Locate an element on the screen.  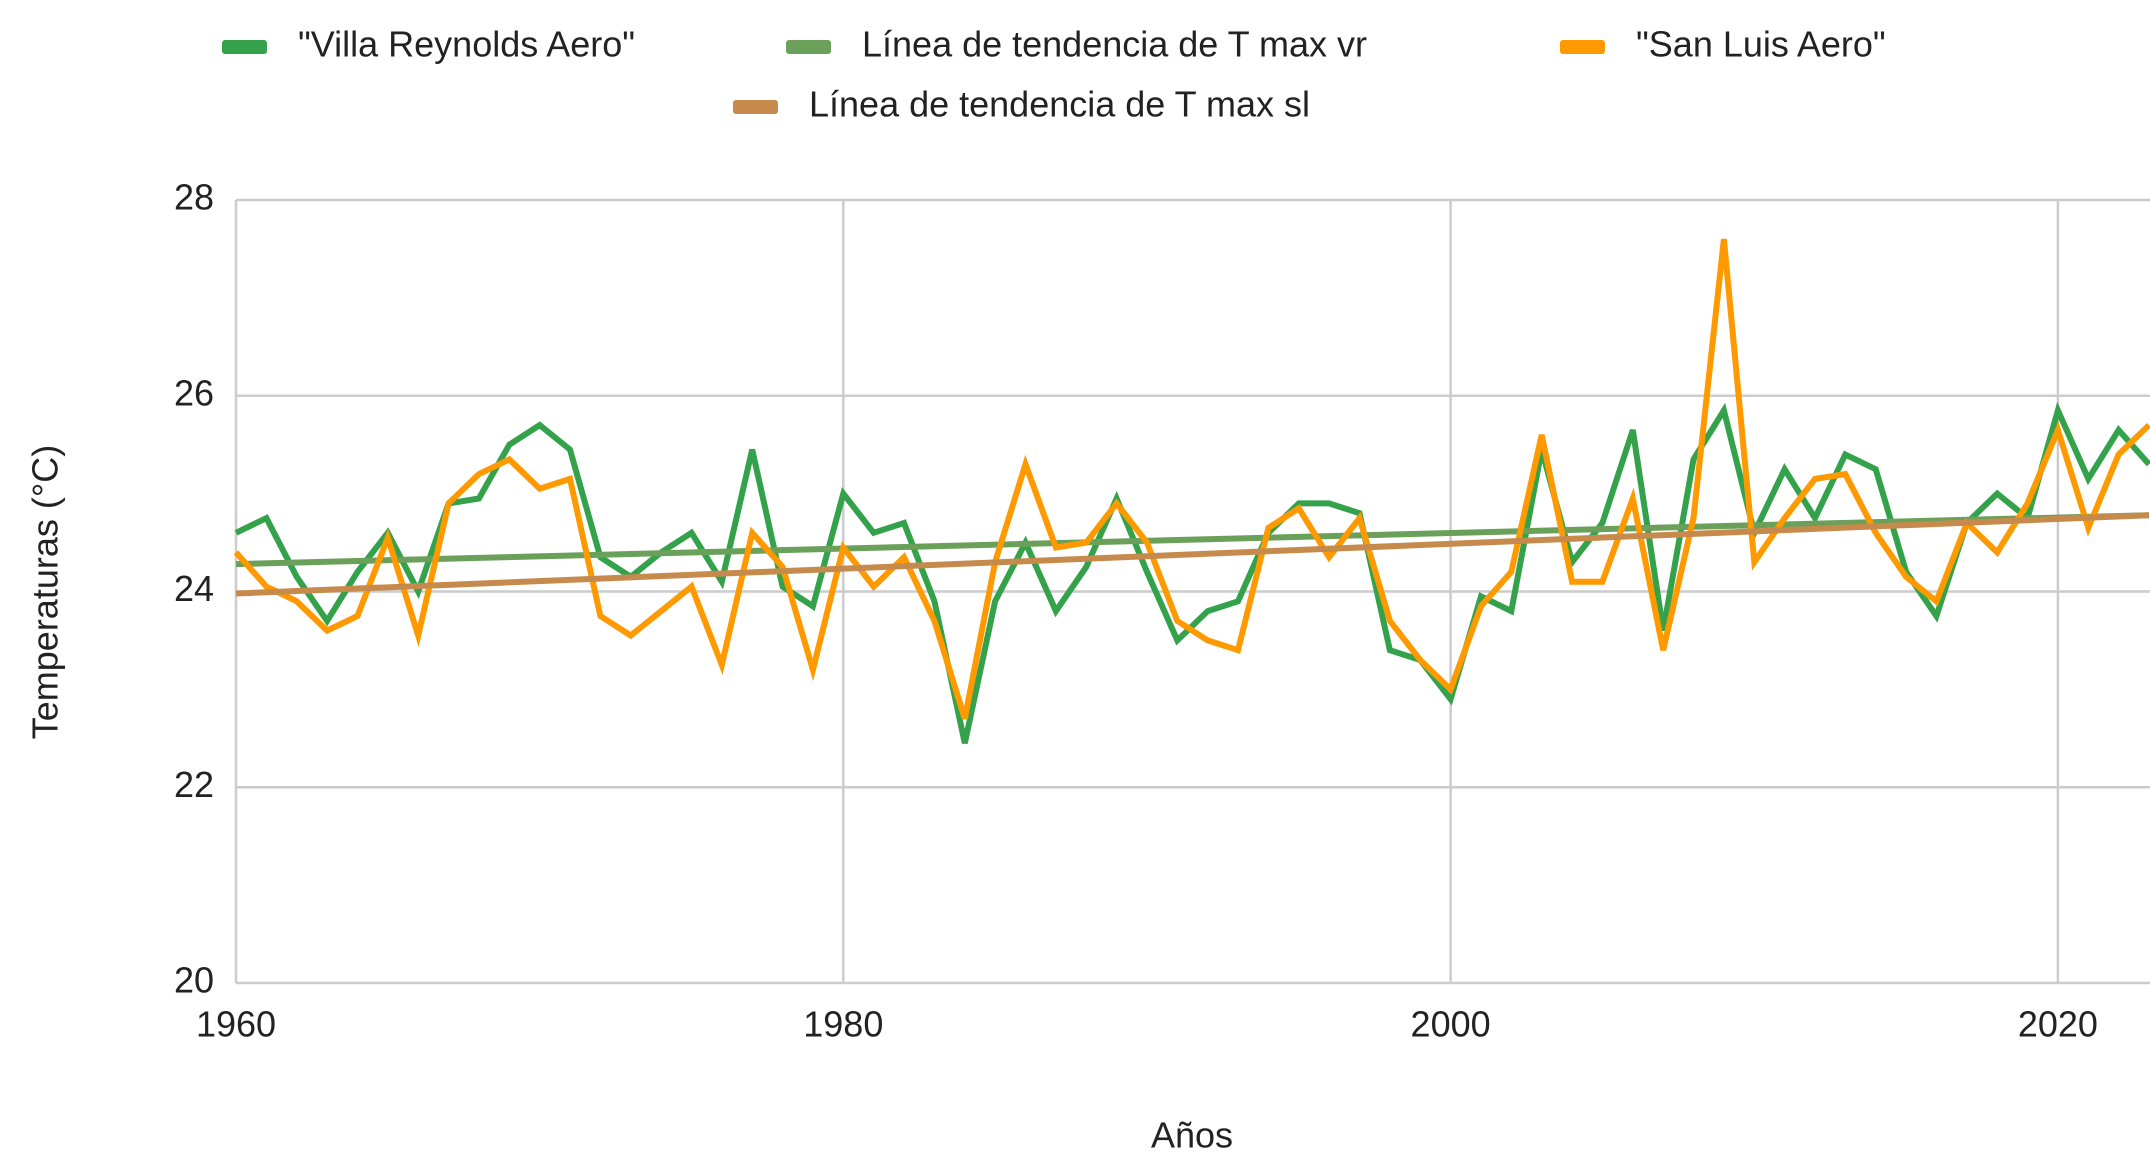
x-tick-label: 1960 is located at coordinates (236, 1024).